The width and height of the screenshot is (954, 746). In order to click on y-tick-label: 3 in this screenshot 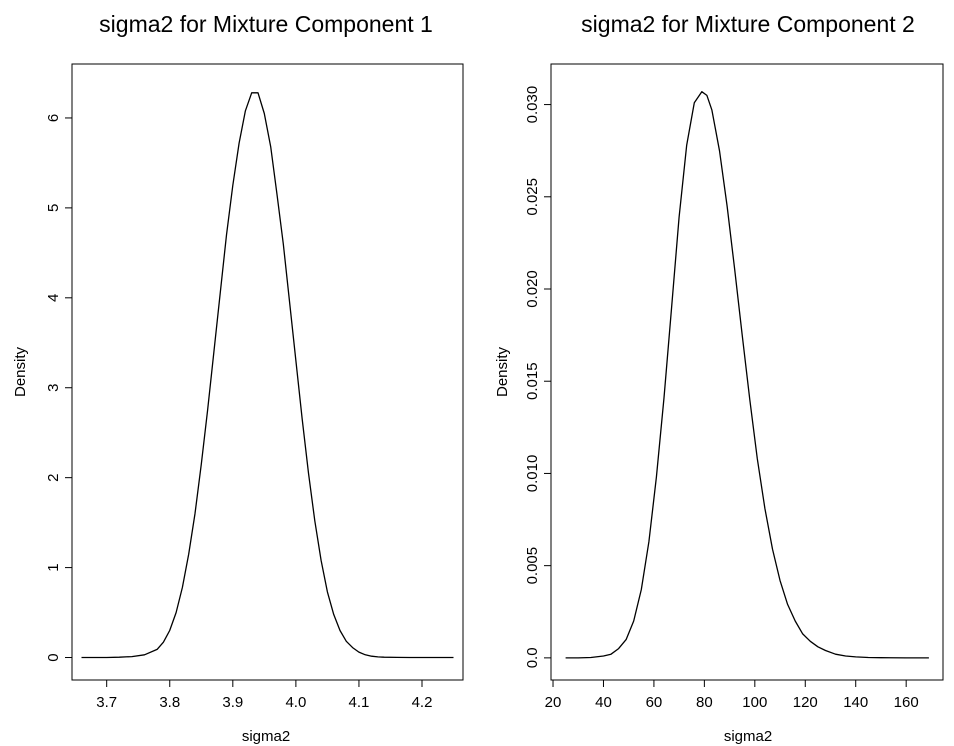, I will do `click(53, 388)`.